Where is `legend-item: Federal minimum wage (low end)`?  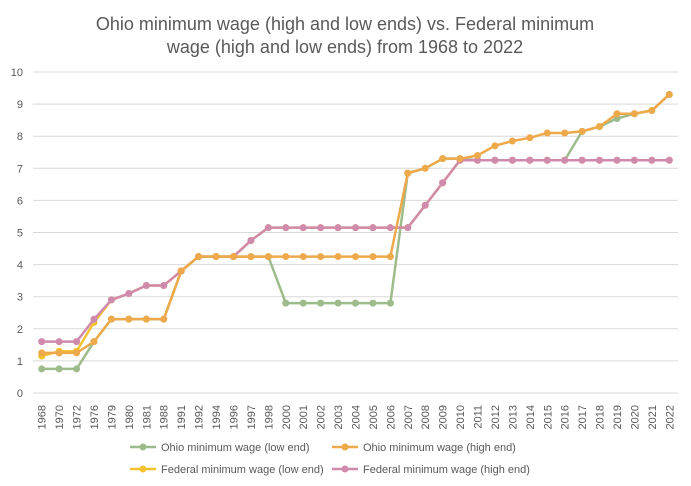 legend-item: Federal minimum wage (low end) is located at coordinates (227, 470).